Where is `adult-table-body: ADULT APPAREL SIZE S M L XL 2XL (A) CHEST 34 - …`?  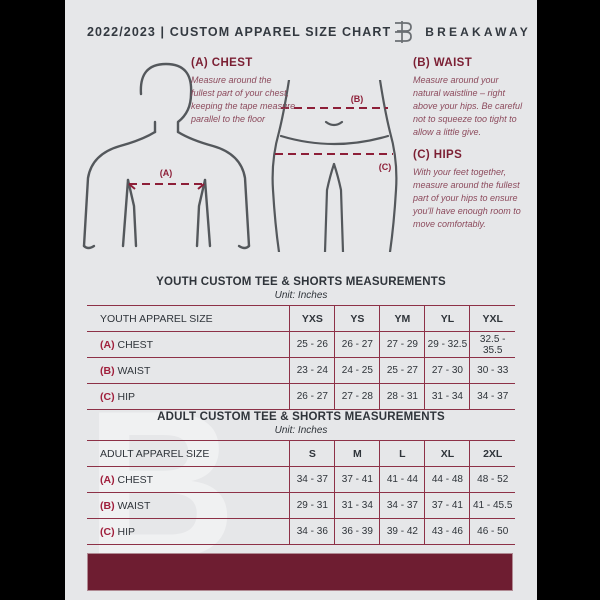
adult-table-body: ADULT APPAREL SIZE S M L XL 2XL (A) CHEST 34 - … is located at coordinates (301, 492).